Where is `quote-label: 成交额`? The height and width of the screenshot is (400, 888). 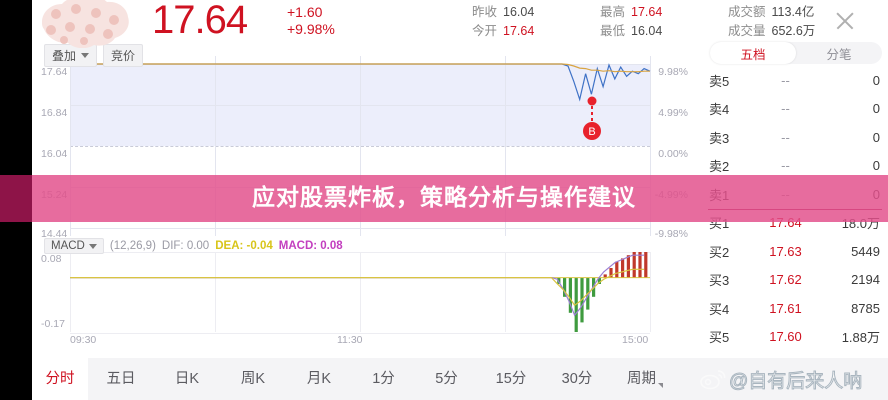
quote-label: 成交额 is located at coordinates (747, 12).